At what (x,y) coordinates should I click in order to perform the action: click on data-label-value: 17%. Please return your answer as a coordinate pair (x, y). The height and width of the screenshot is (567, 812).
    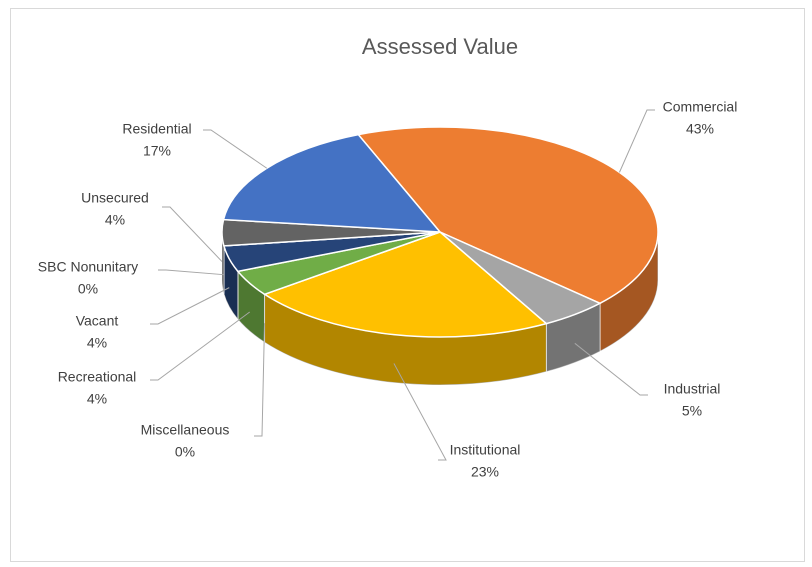
    Looking at the image, I should click on (157, 151).